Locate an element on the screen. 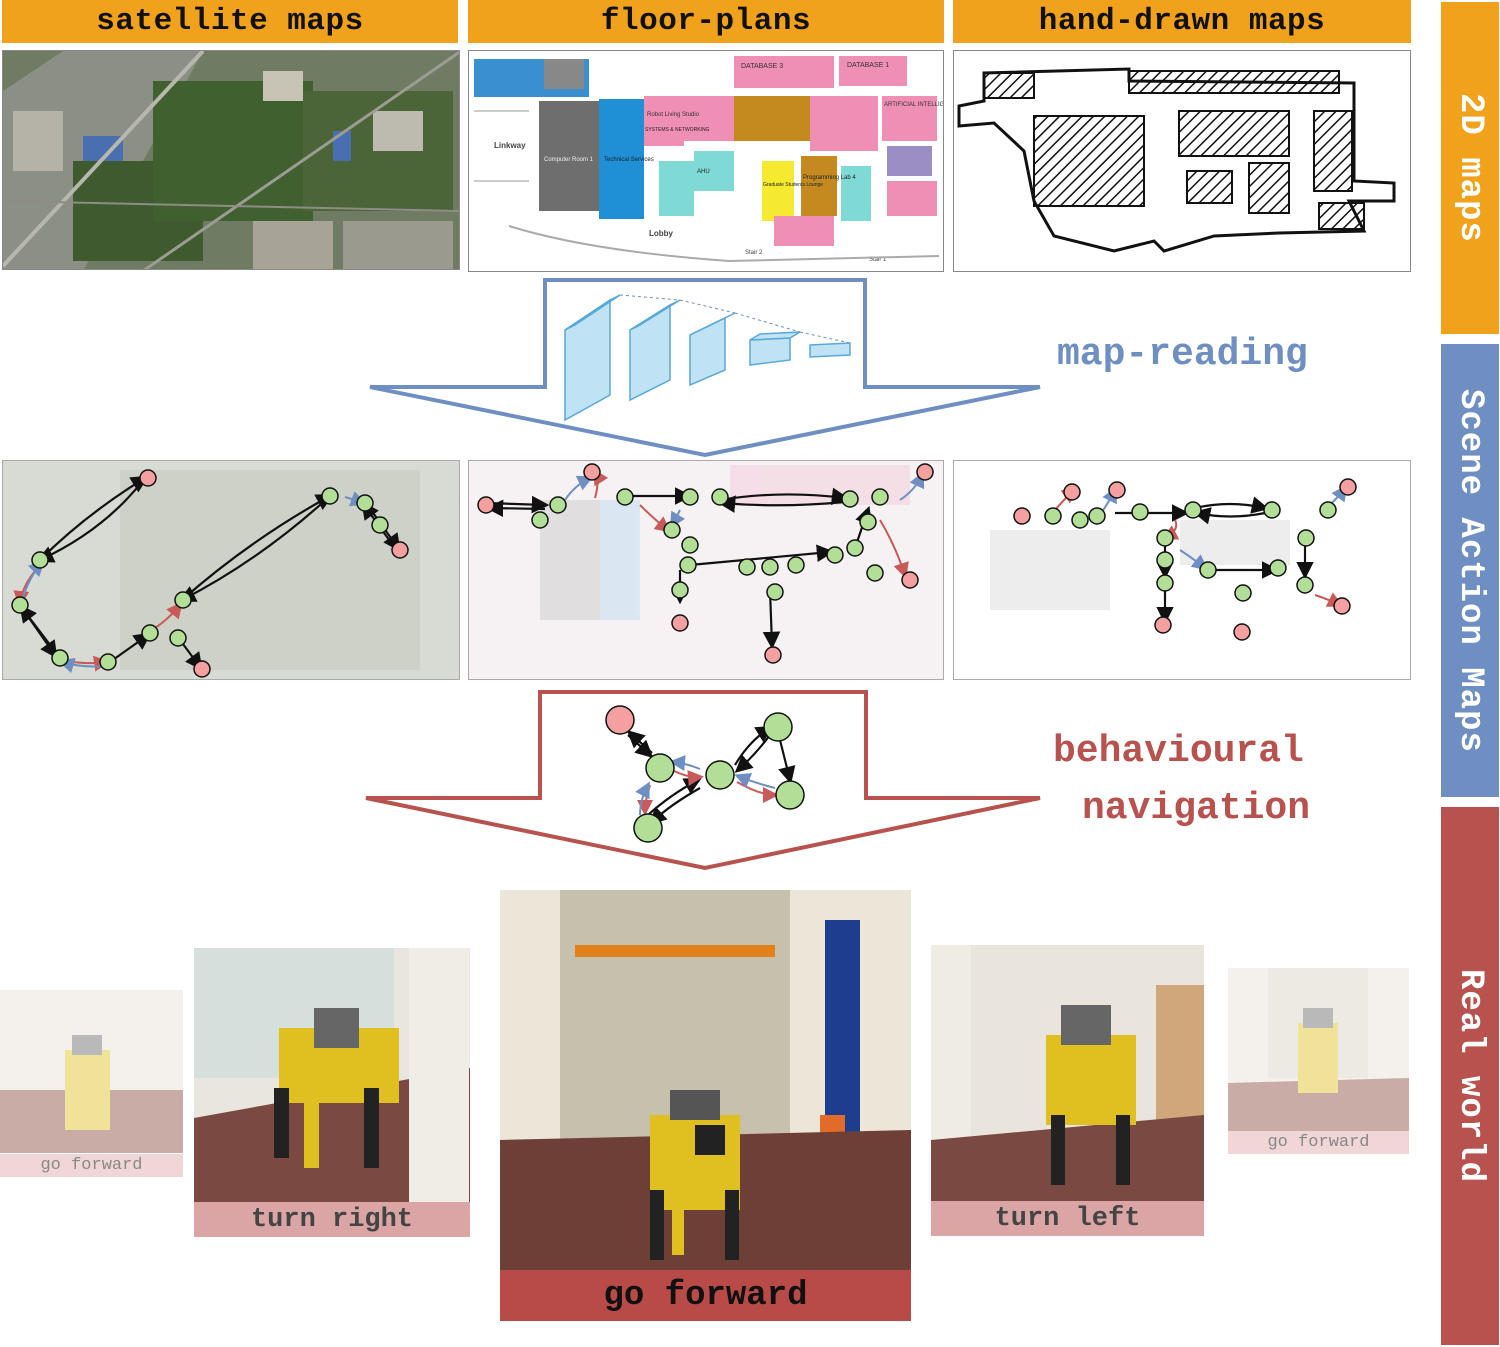 Image resolution: width=1500 pixels, height=1347 pixels. fp-label-db3: DATABASE 3 is located at coordinates (762, 66).